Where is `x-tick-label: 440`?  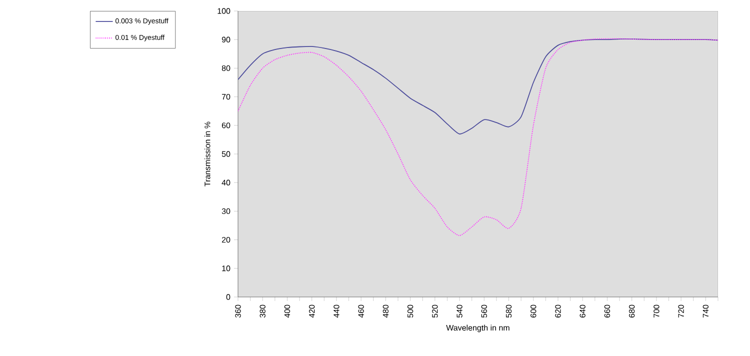
x-tick-label: 440 is located at coordinates (337, 311).